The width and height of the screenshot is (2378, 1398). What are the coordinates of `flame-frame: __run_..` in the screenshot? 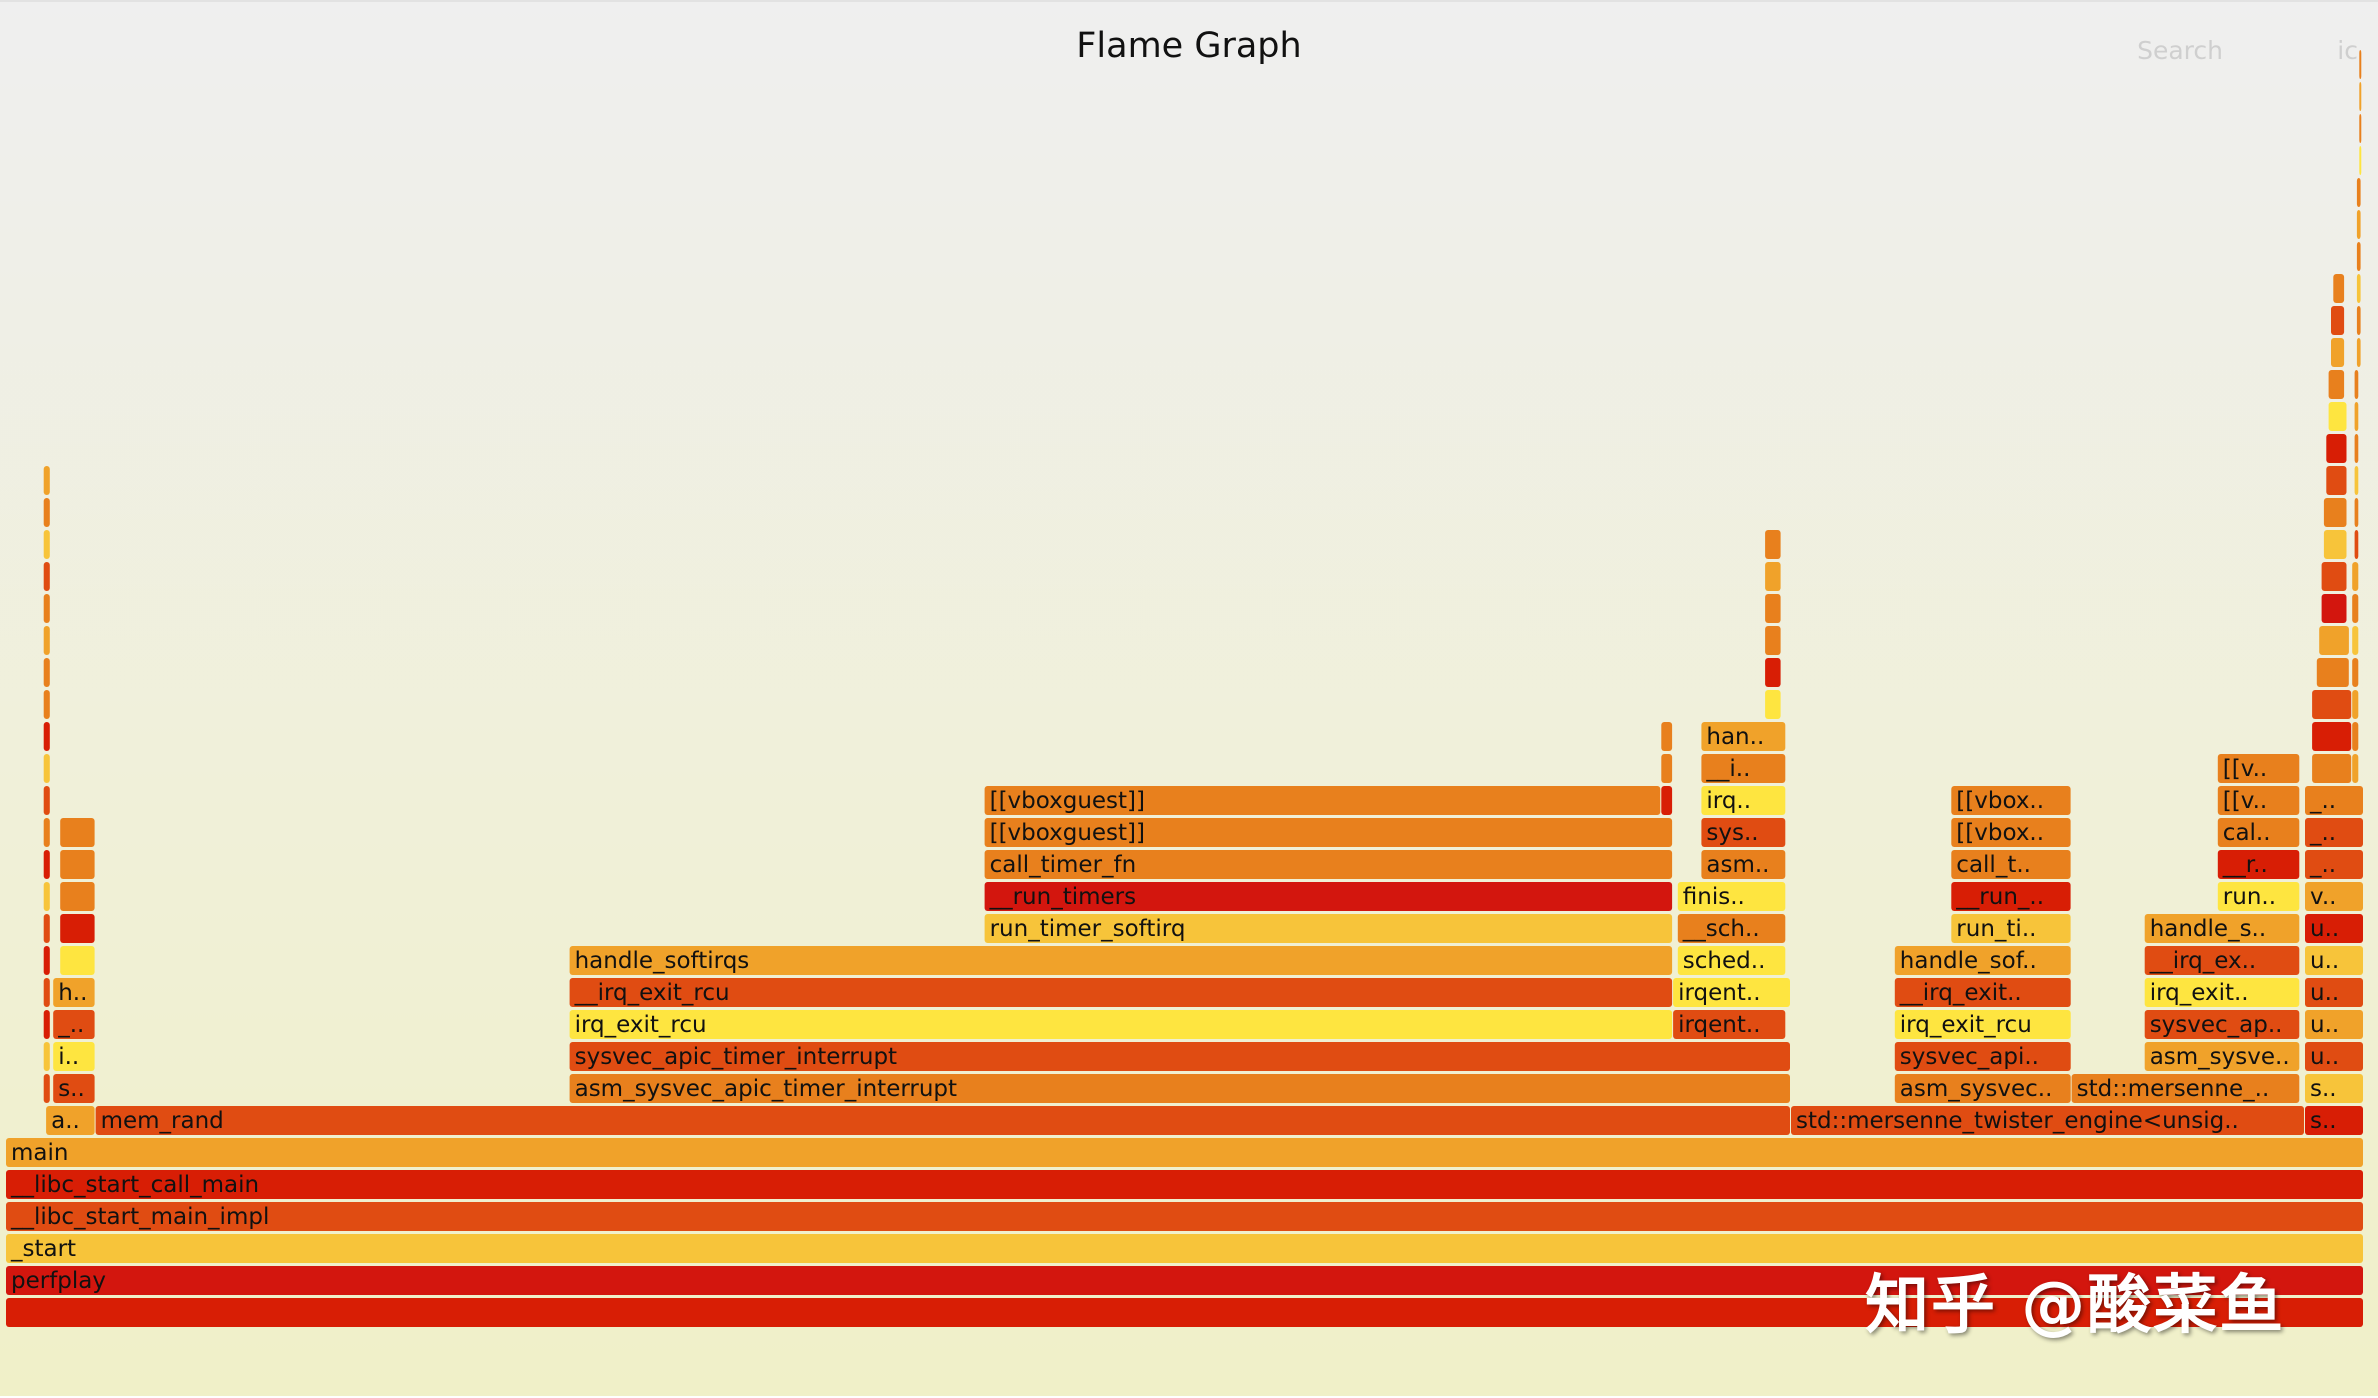 It's located at (2011, 896).